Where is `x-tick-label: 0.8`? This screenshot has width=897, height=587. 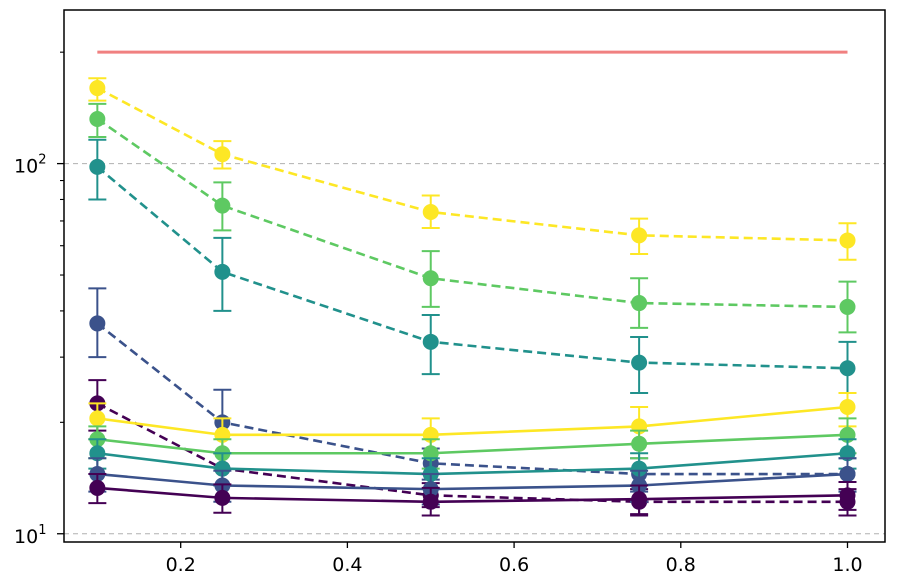
x-tick-label: 0.8 is located at coordinates (681, 565).